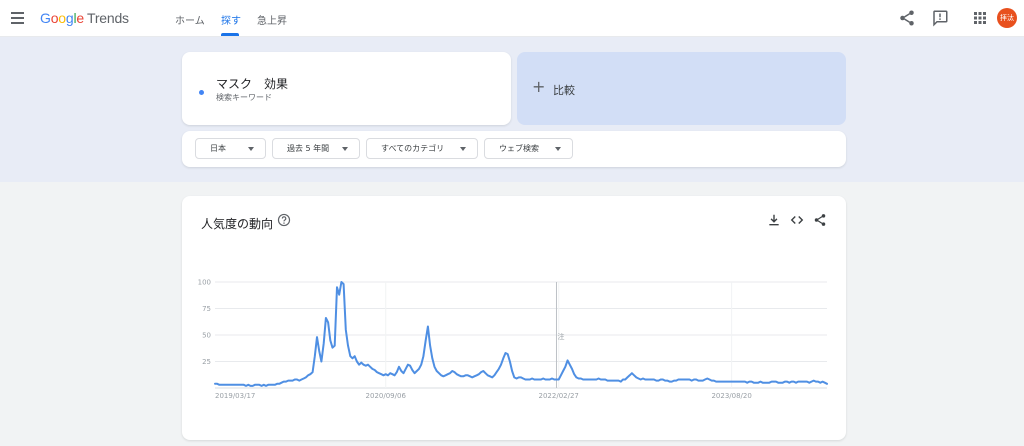 The image size is (1024, 446). What do you see at coordinates (386, 396) in the screenshot?
I see `x-tick-label: 2020/09/06` at bounding box center [386, 396].